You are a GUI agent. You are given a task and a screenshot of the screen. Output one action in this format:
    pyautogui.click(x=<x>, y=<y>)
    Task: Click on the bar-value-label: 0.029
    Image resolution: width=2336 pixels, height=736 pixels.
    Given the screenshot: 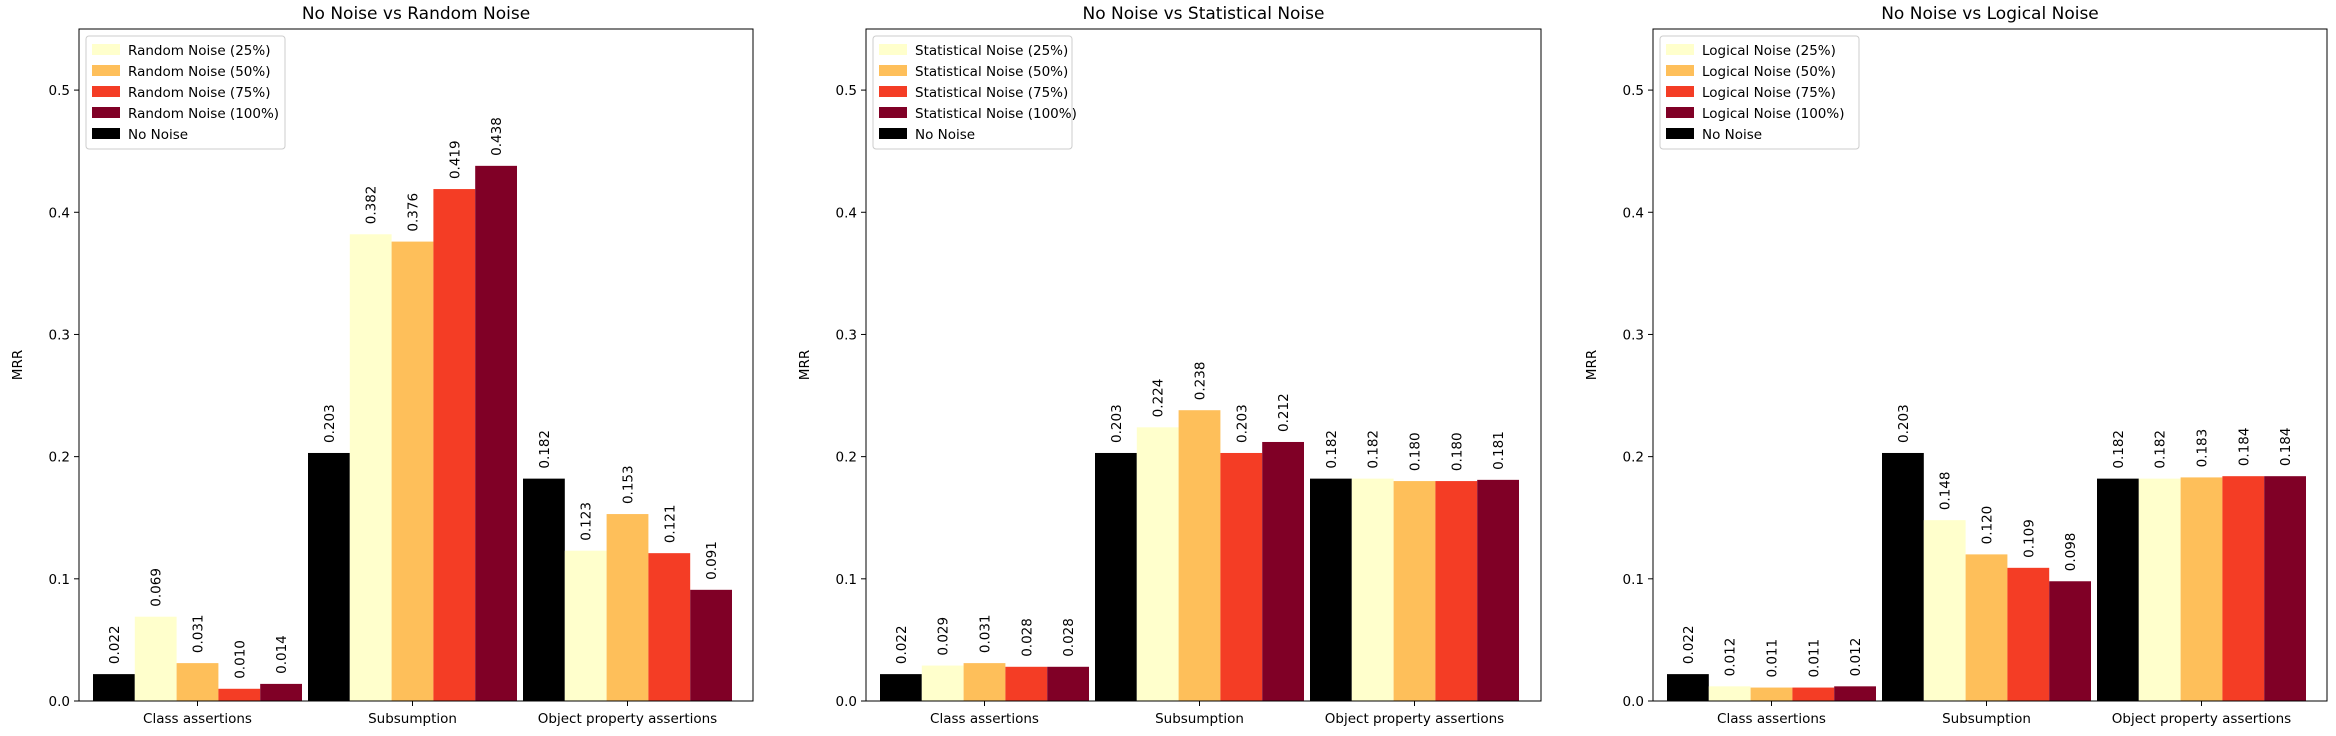 What is the action you would take?
    pyautogui.click(x=944, y=636)
    